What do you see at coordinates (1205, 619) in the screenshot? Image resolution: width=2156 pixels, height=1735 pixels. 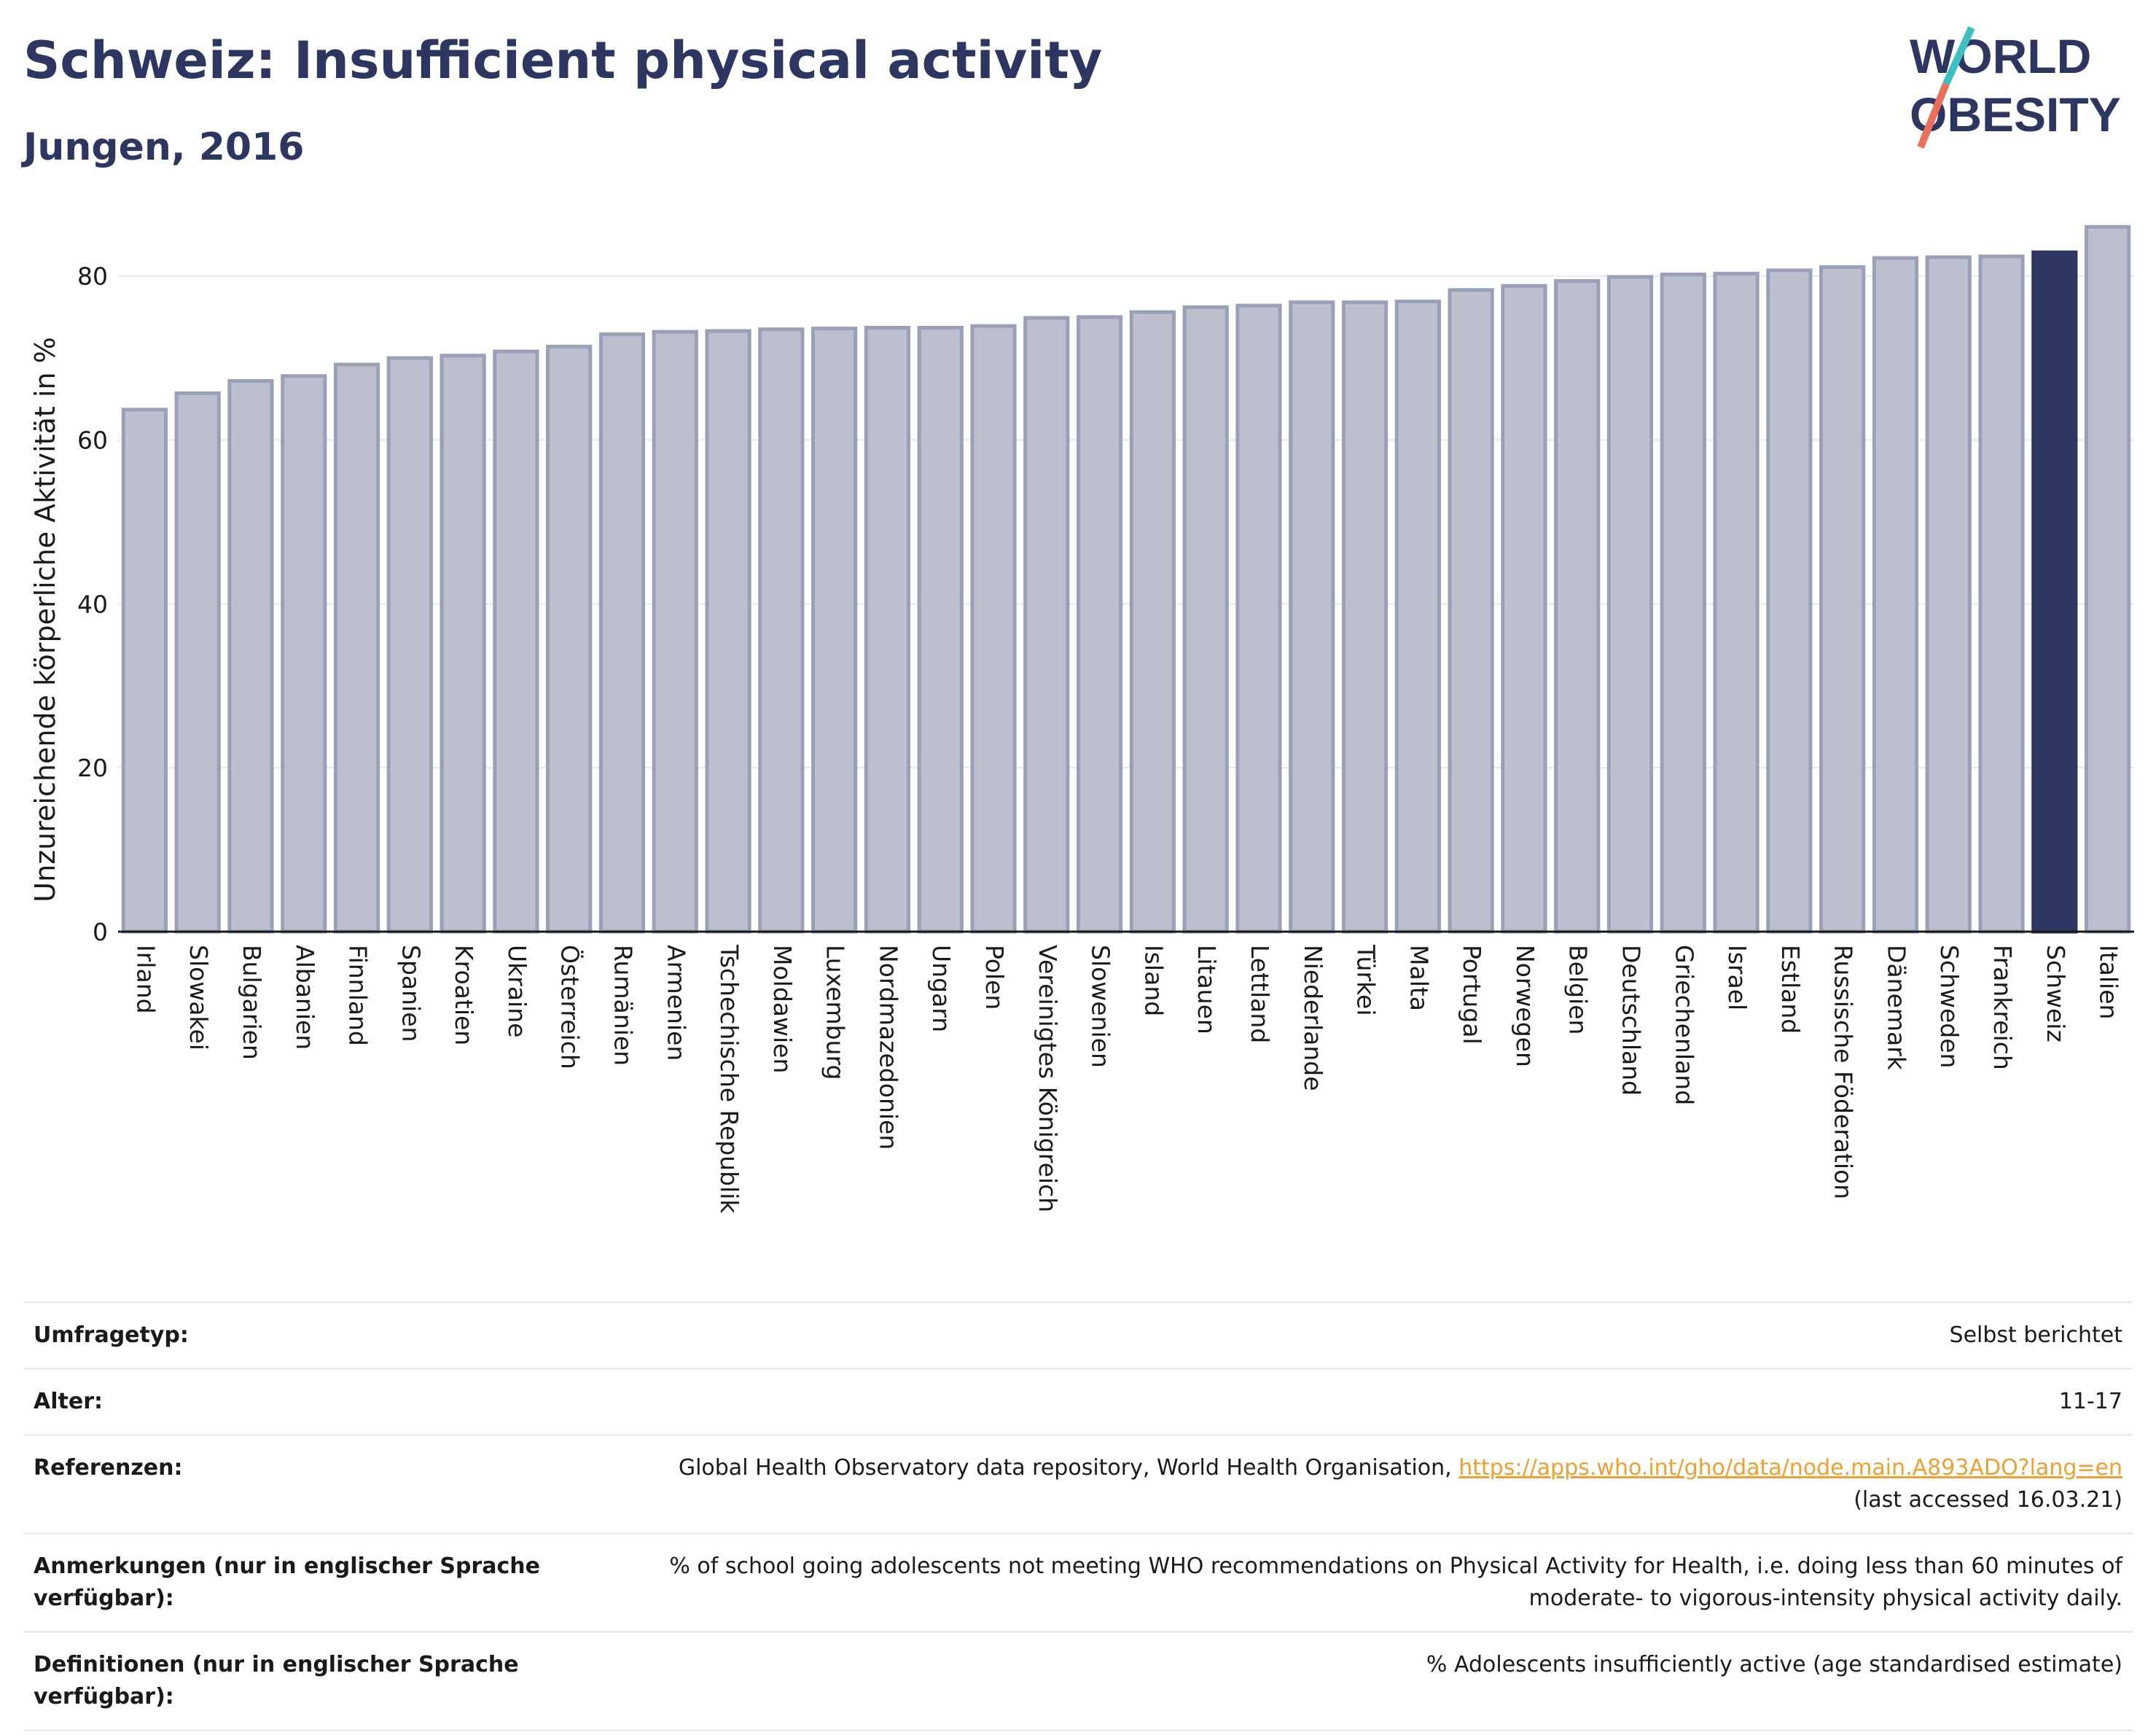 I see `bar-litauen` at bounding box center [1205, 619].